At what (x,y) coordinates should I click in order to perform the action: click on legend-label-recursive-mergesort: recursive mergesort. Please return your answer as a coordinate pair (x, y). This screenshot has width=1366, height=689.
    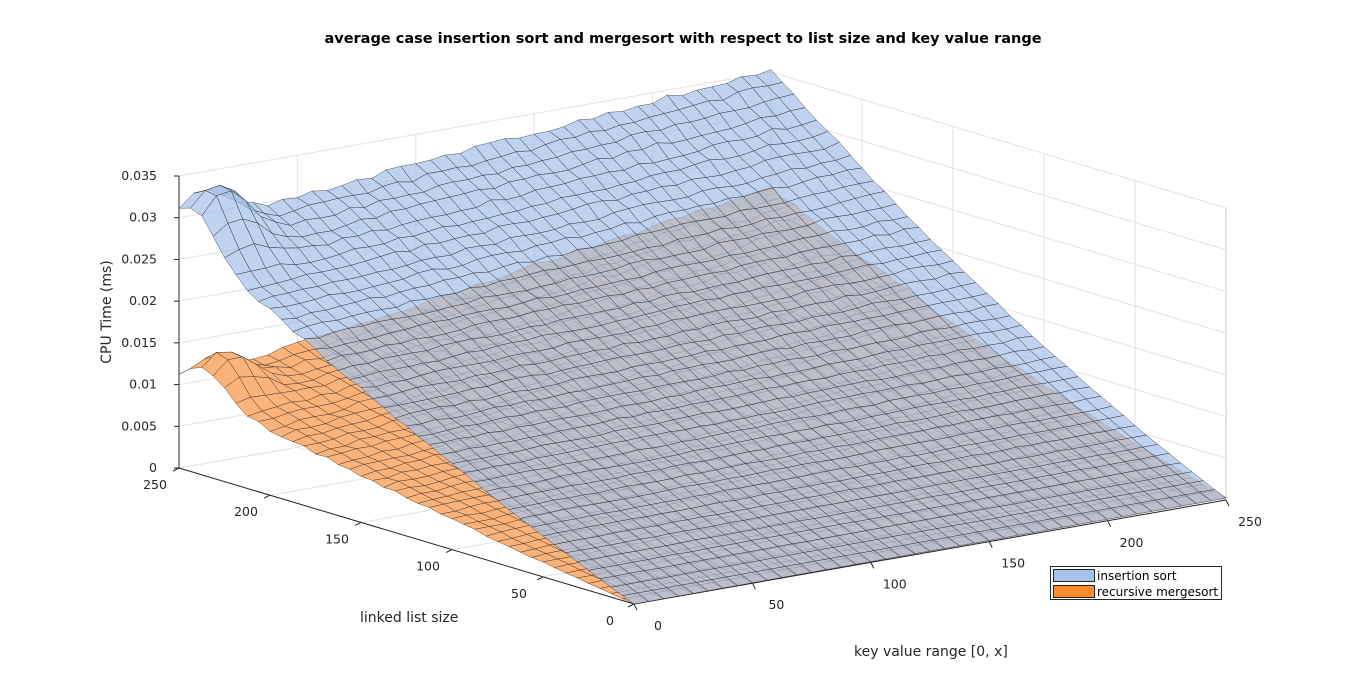
    Looking at the image, I should click on (1158, 591).